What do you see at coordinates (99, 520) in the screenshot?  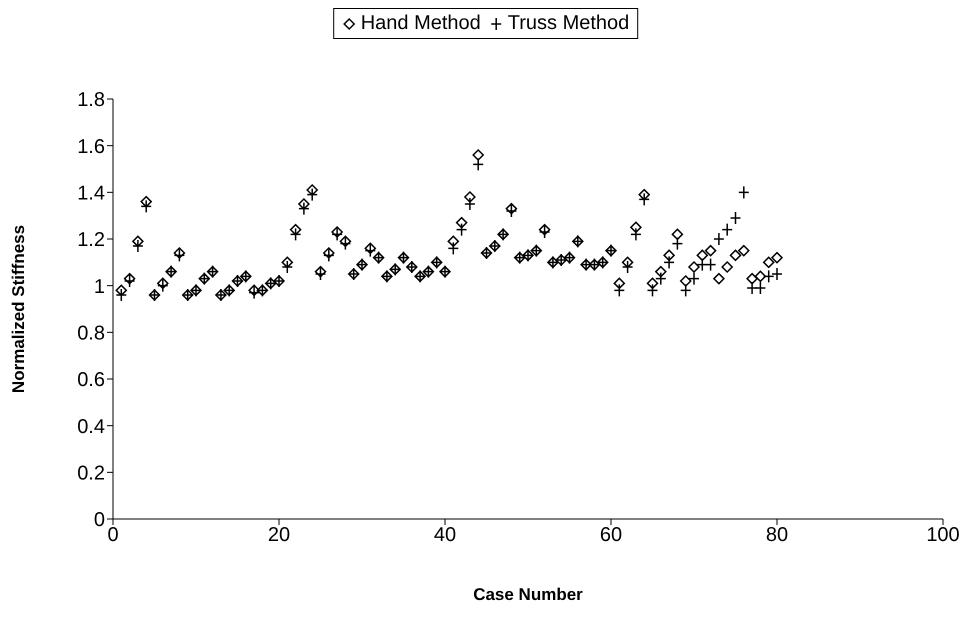 I see `y-tick-label: 0` at bounding box center [99, 520].